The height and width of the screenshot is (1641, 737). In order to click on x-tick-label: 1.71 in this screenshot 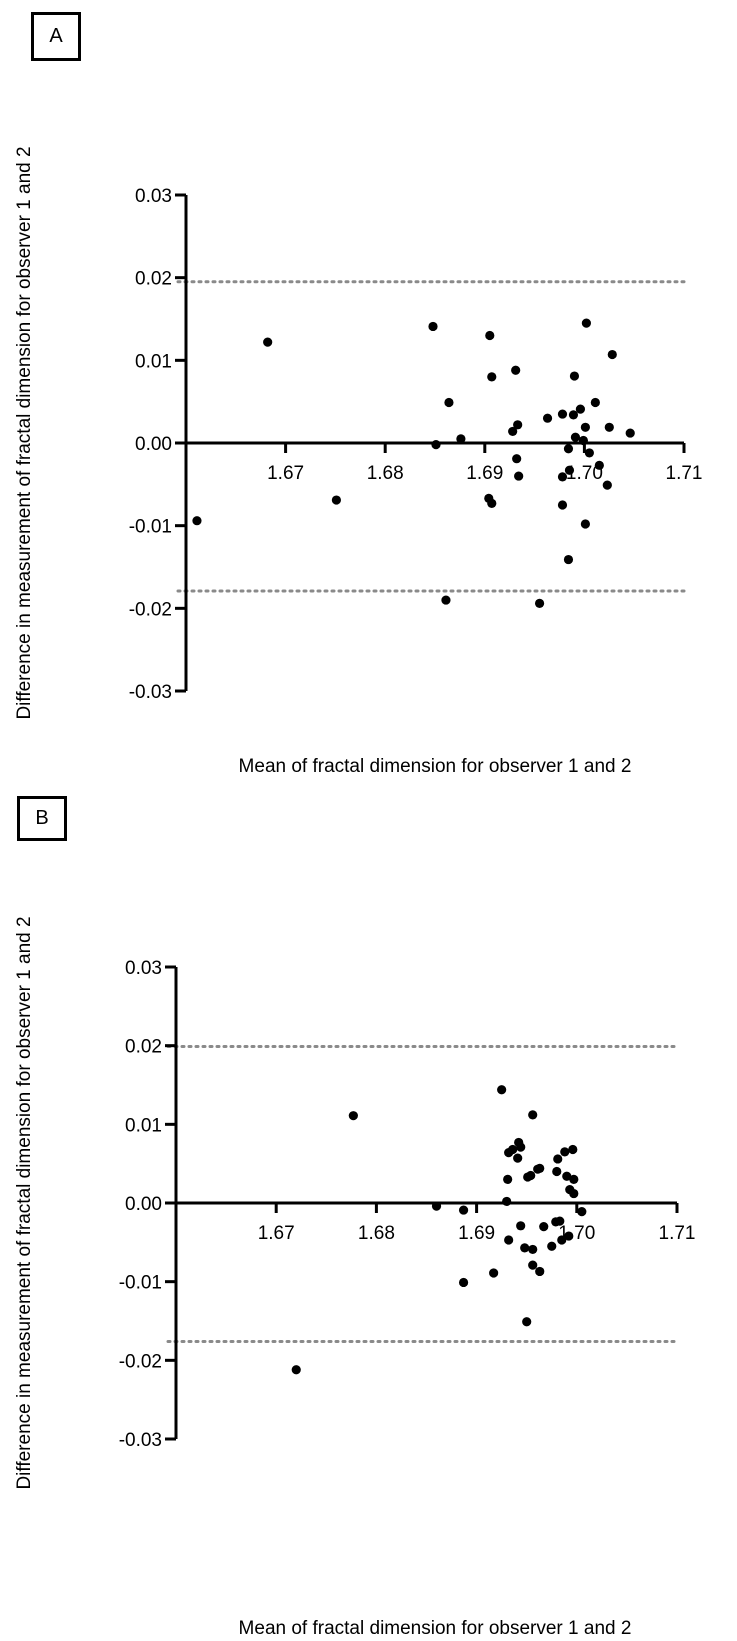, I will do `click(677, 1233)`.